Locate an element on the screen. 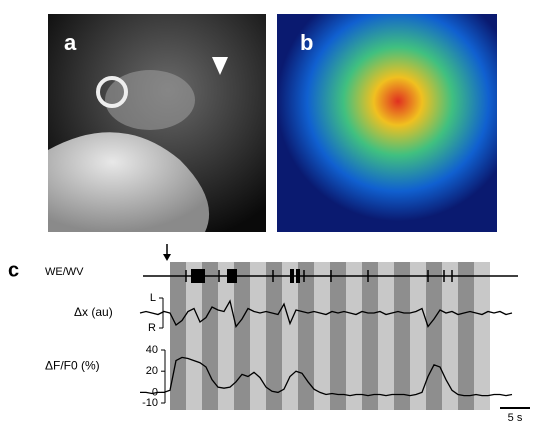 The width and height of the screenshot is (556, 421). arrow-head is located at coordinates (167, 257).